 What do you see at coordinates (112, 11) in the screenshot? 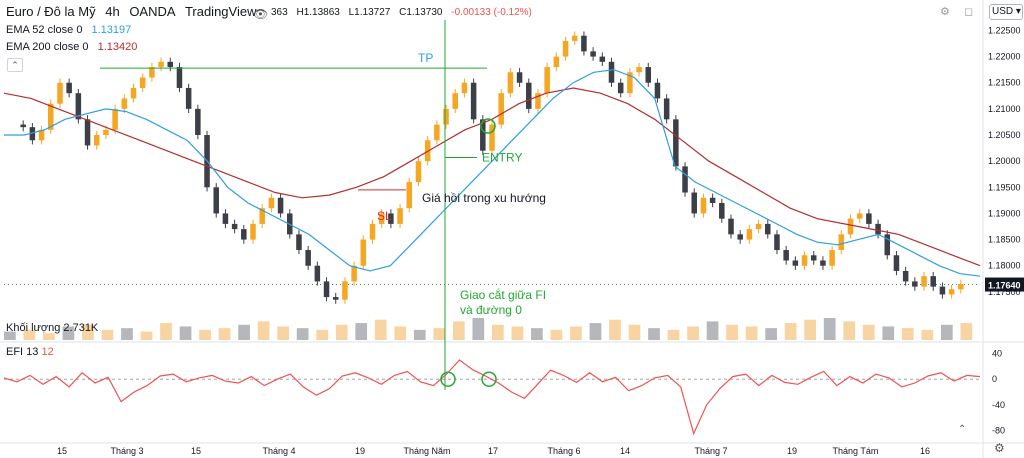
I see `interval-label: 4h` at bounding box center [112, 11].